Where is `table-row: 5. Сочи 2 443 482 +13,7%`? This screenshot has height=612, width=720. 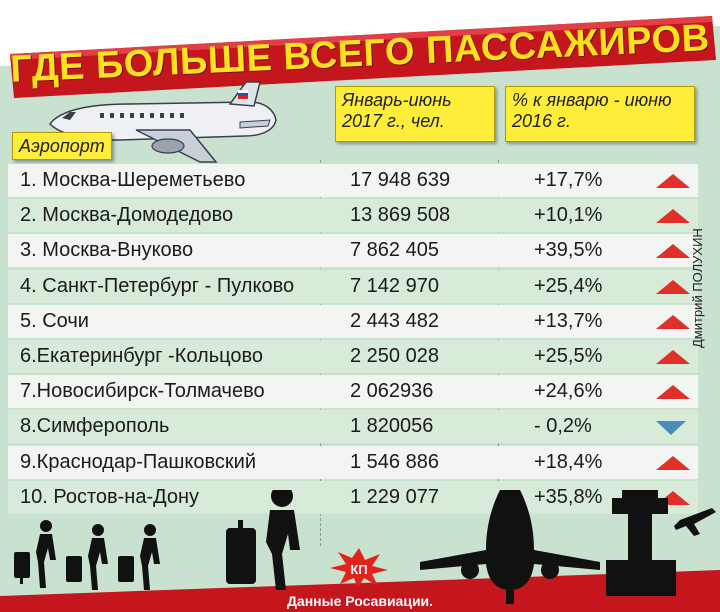
table-row: 5. Сочи 2 443 482 +13,7% is located at coordinates (353, 321).